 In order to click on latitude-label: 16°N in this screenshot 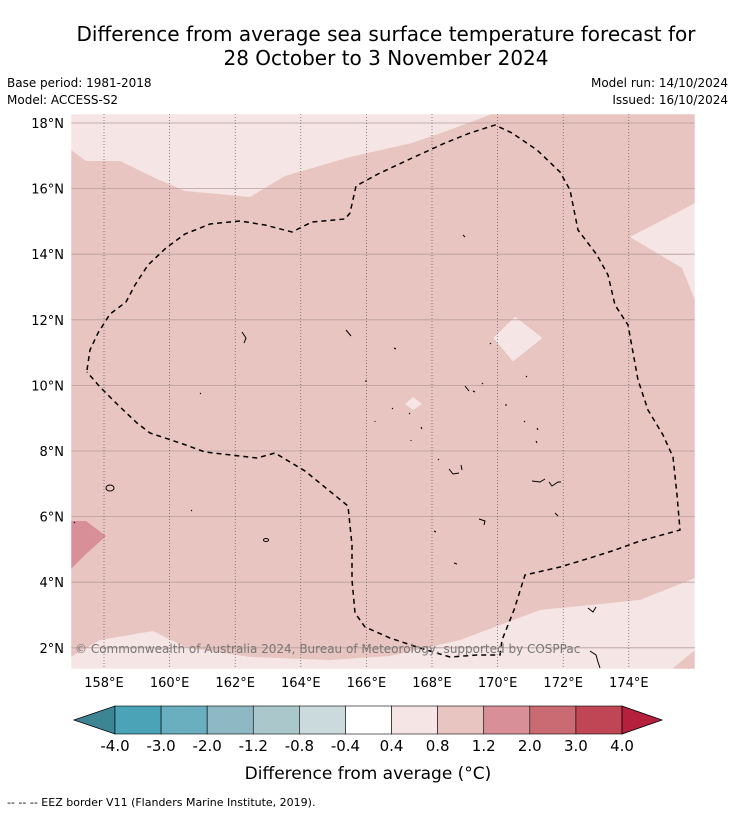, I will do `click(47, 190)`.